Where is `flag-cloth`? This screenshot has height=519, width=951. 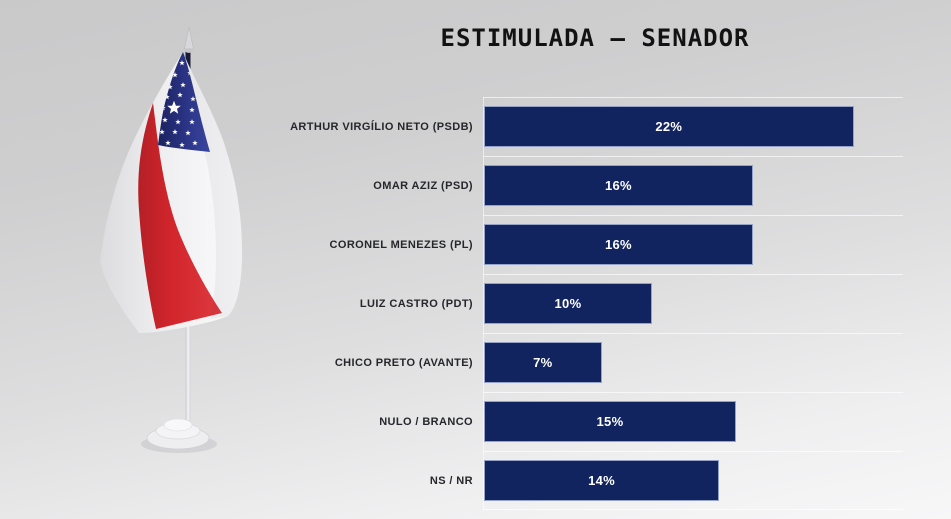
flag-cloth is located at coordinates (171, 192).